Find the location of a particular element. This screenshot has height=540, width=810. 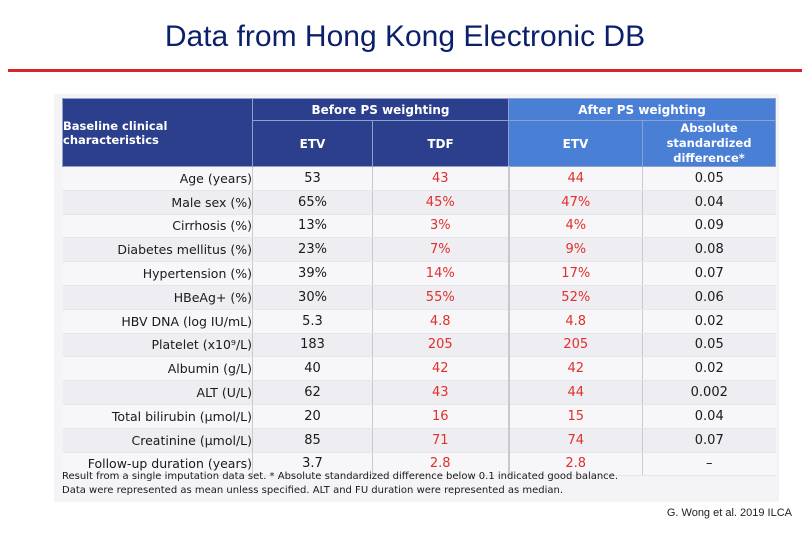

table-row: Total bilirubin (μmol/L) 20 16 15 0.04 is located at coordinates (419, 416).